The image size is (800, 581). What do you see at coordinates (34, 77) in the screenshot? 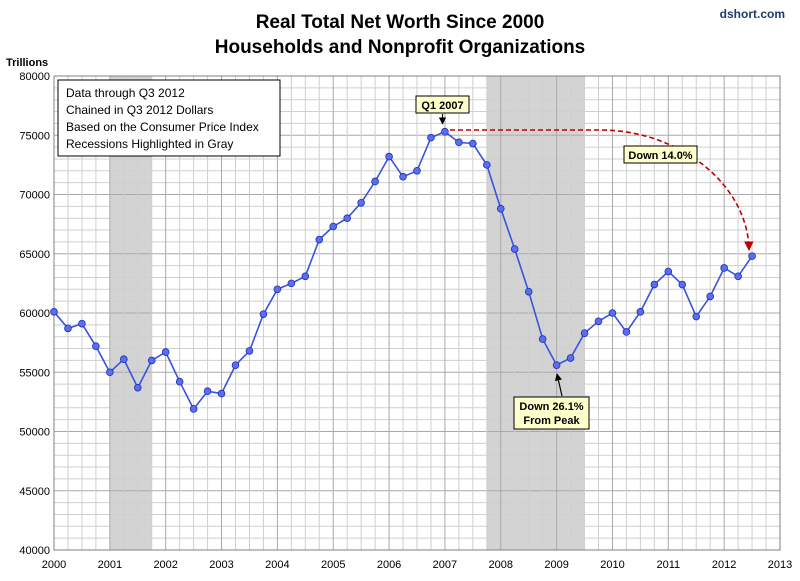
I see `y-tick-label: 80000` at bounding box center [34, 77].